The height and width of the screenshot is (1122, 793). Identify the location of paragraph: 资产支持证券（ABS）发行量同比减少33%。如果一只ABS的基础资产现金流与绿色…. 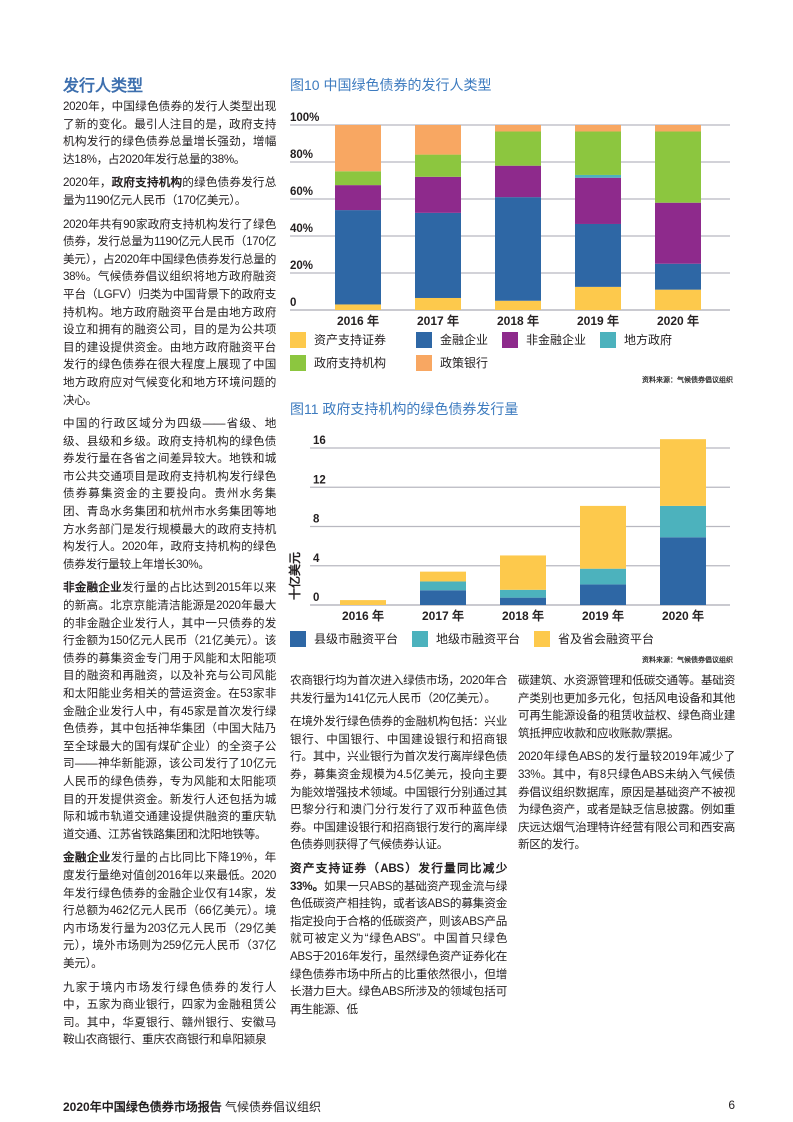
(398, 939).